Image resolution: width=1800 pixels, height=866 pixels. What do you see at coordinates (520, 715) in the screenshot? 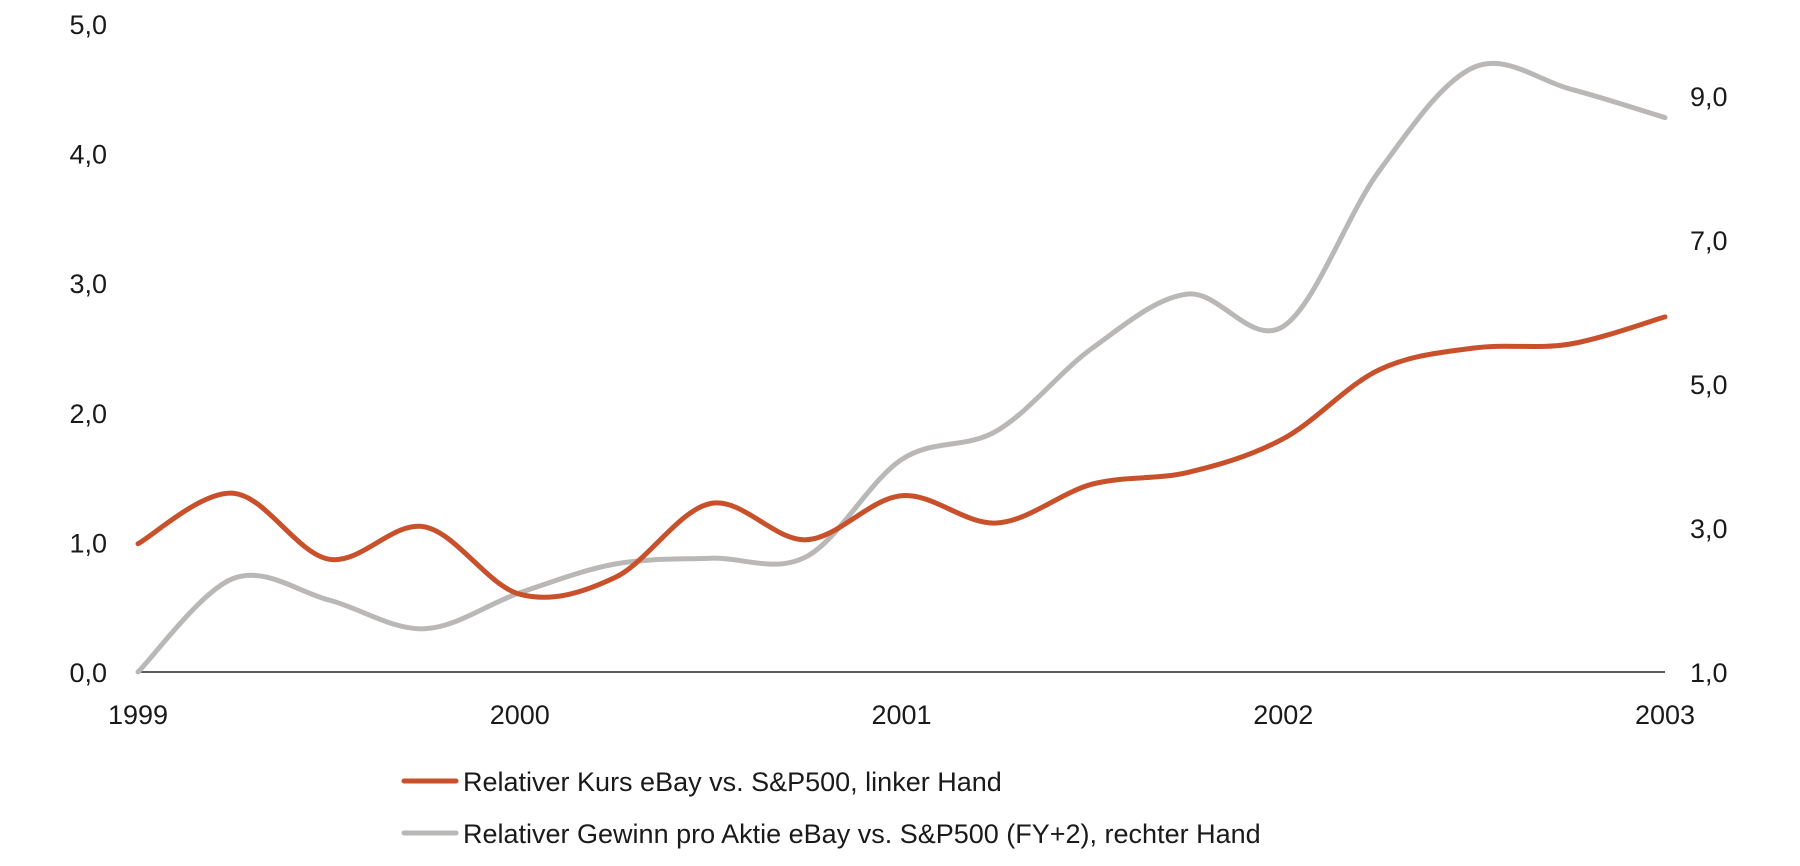
I see `x-tick-label: 2000` at bounding box center [520, 715].